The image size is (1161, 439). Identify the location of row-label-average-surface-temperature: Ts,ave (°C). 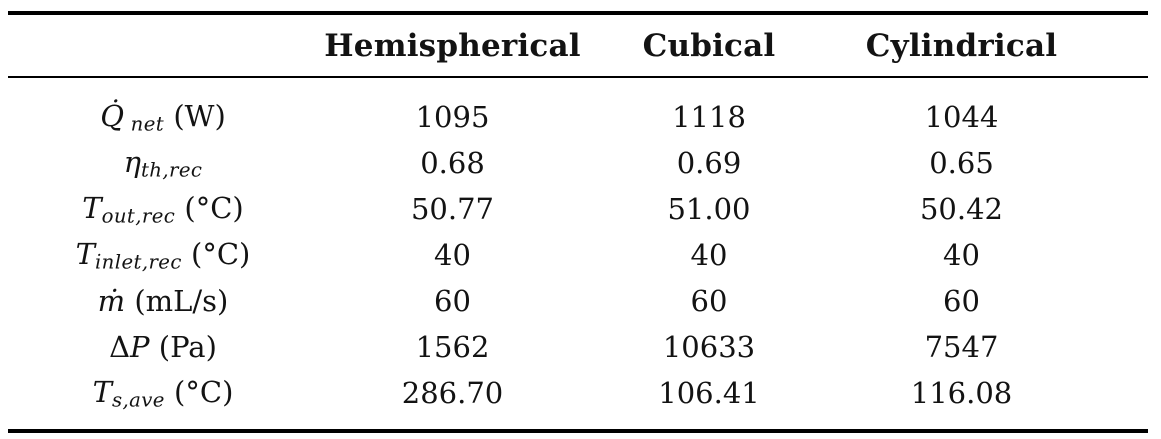
(163, 400).